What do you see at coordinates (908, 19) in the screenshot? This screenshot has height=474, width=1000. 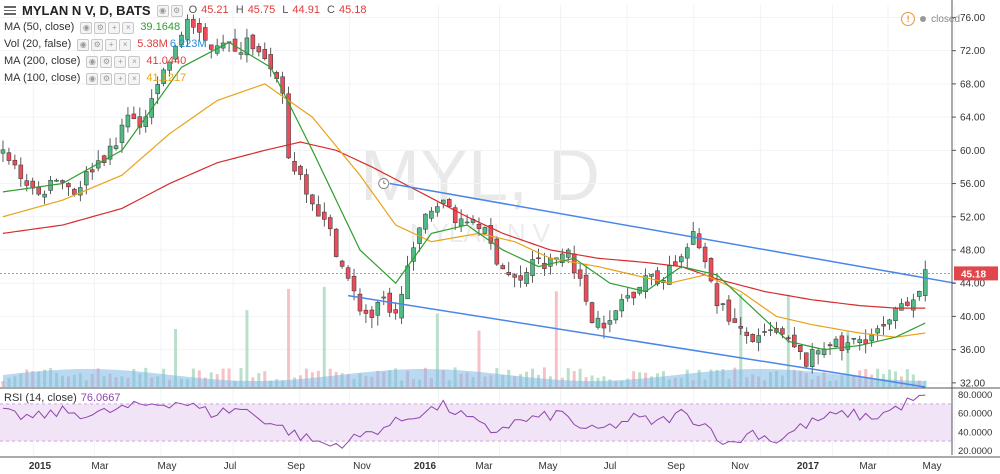 I see `warning-icon: !` at bounding box center [908, 19].